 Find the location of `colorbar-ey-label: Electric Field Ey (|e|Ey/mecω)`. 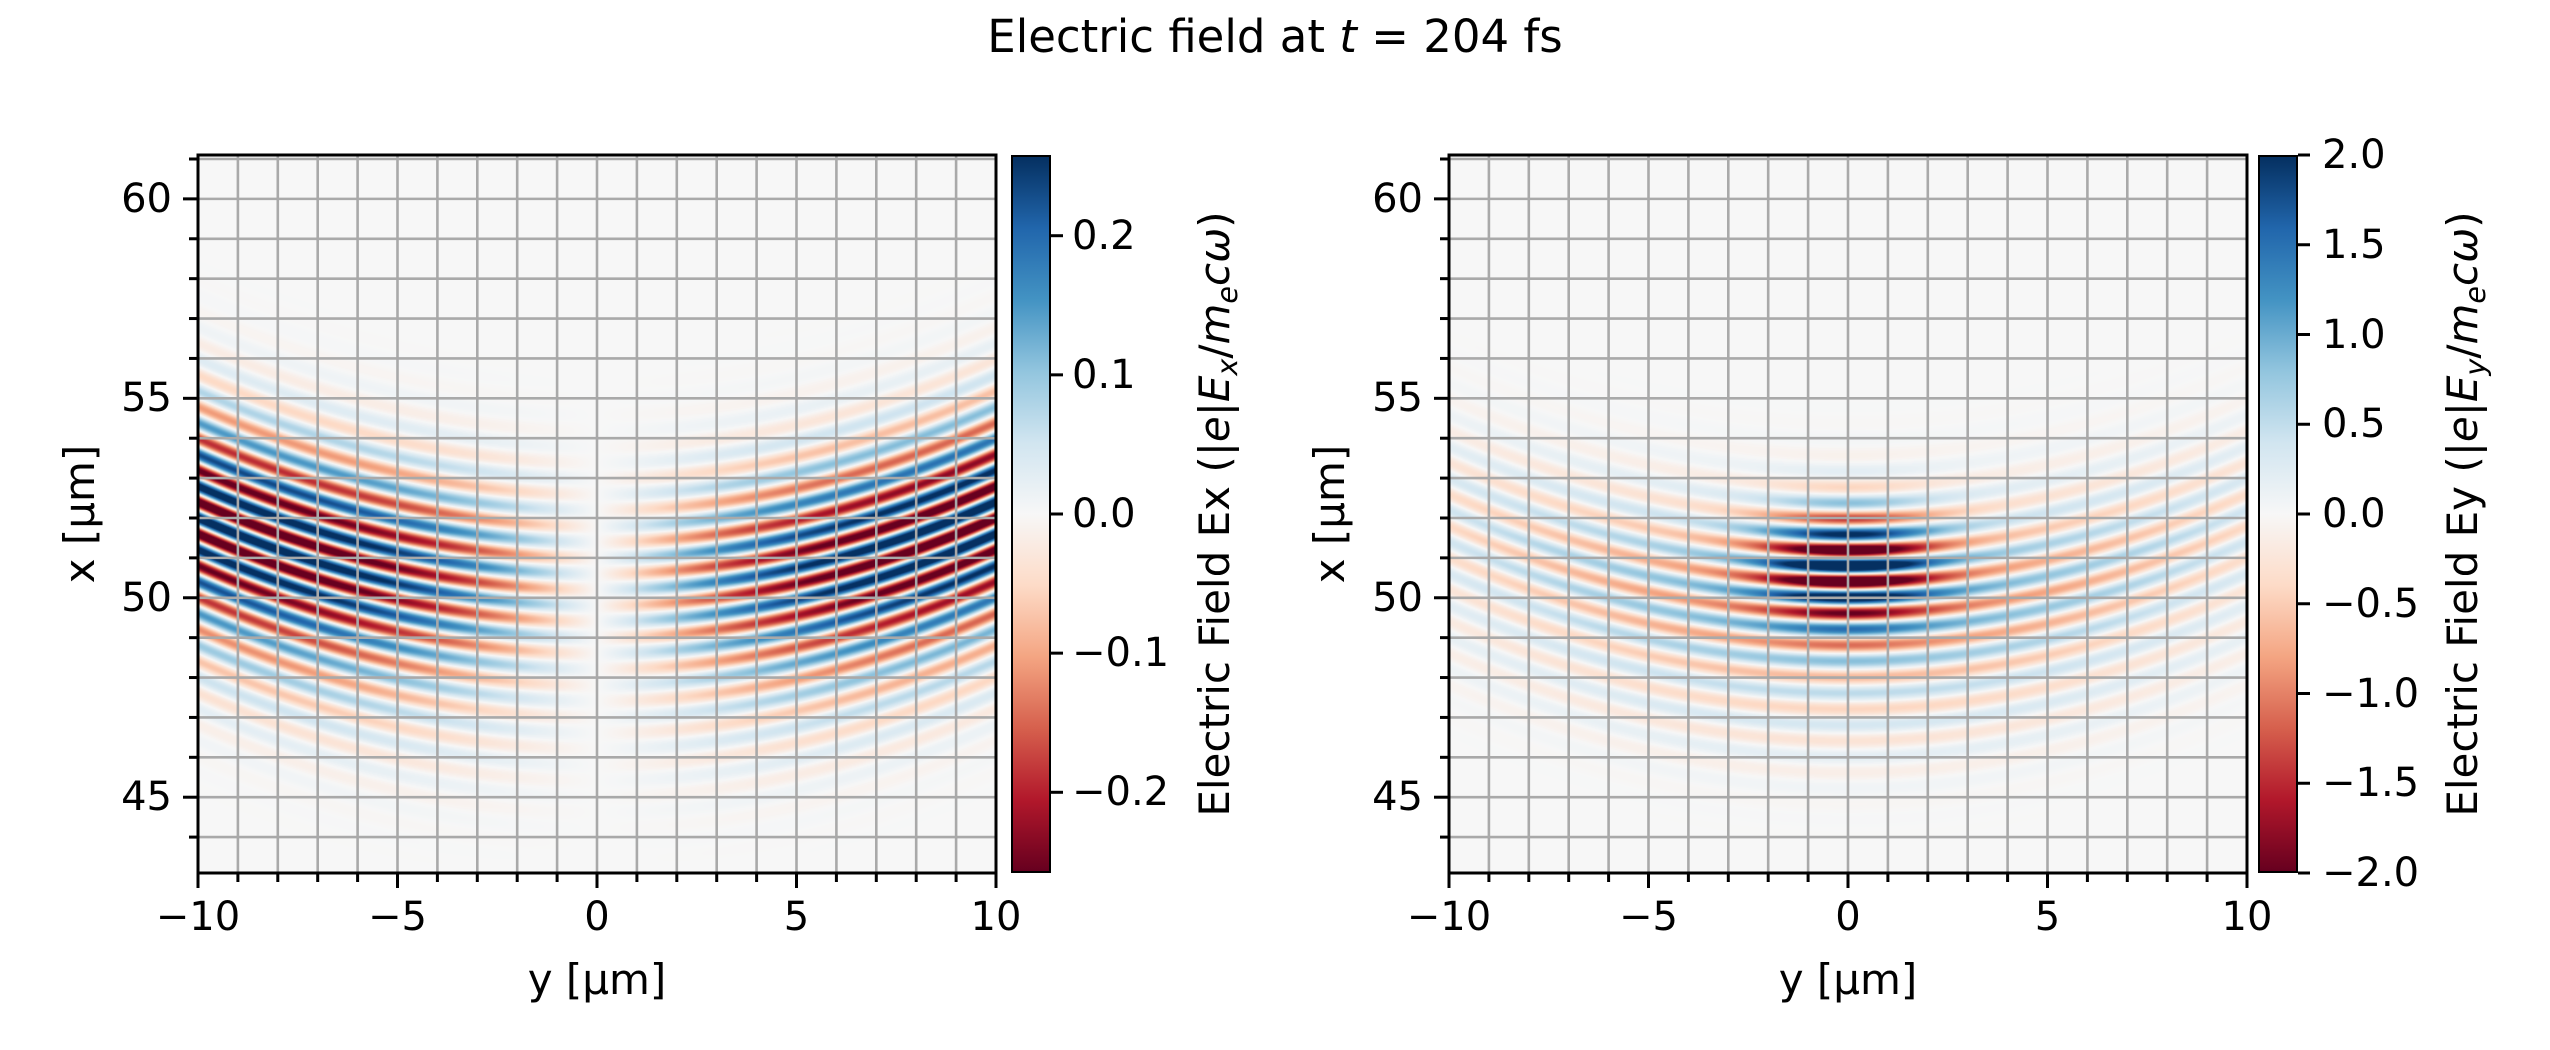

colorbar-ey-label: Electric Field Ey (|e|Ey/mecω) is located at coordinates (2465, 514).